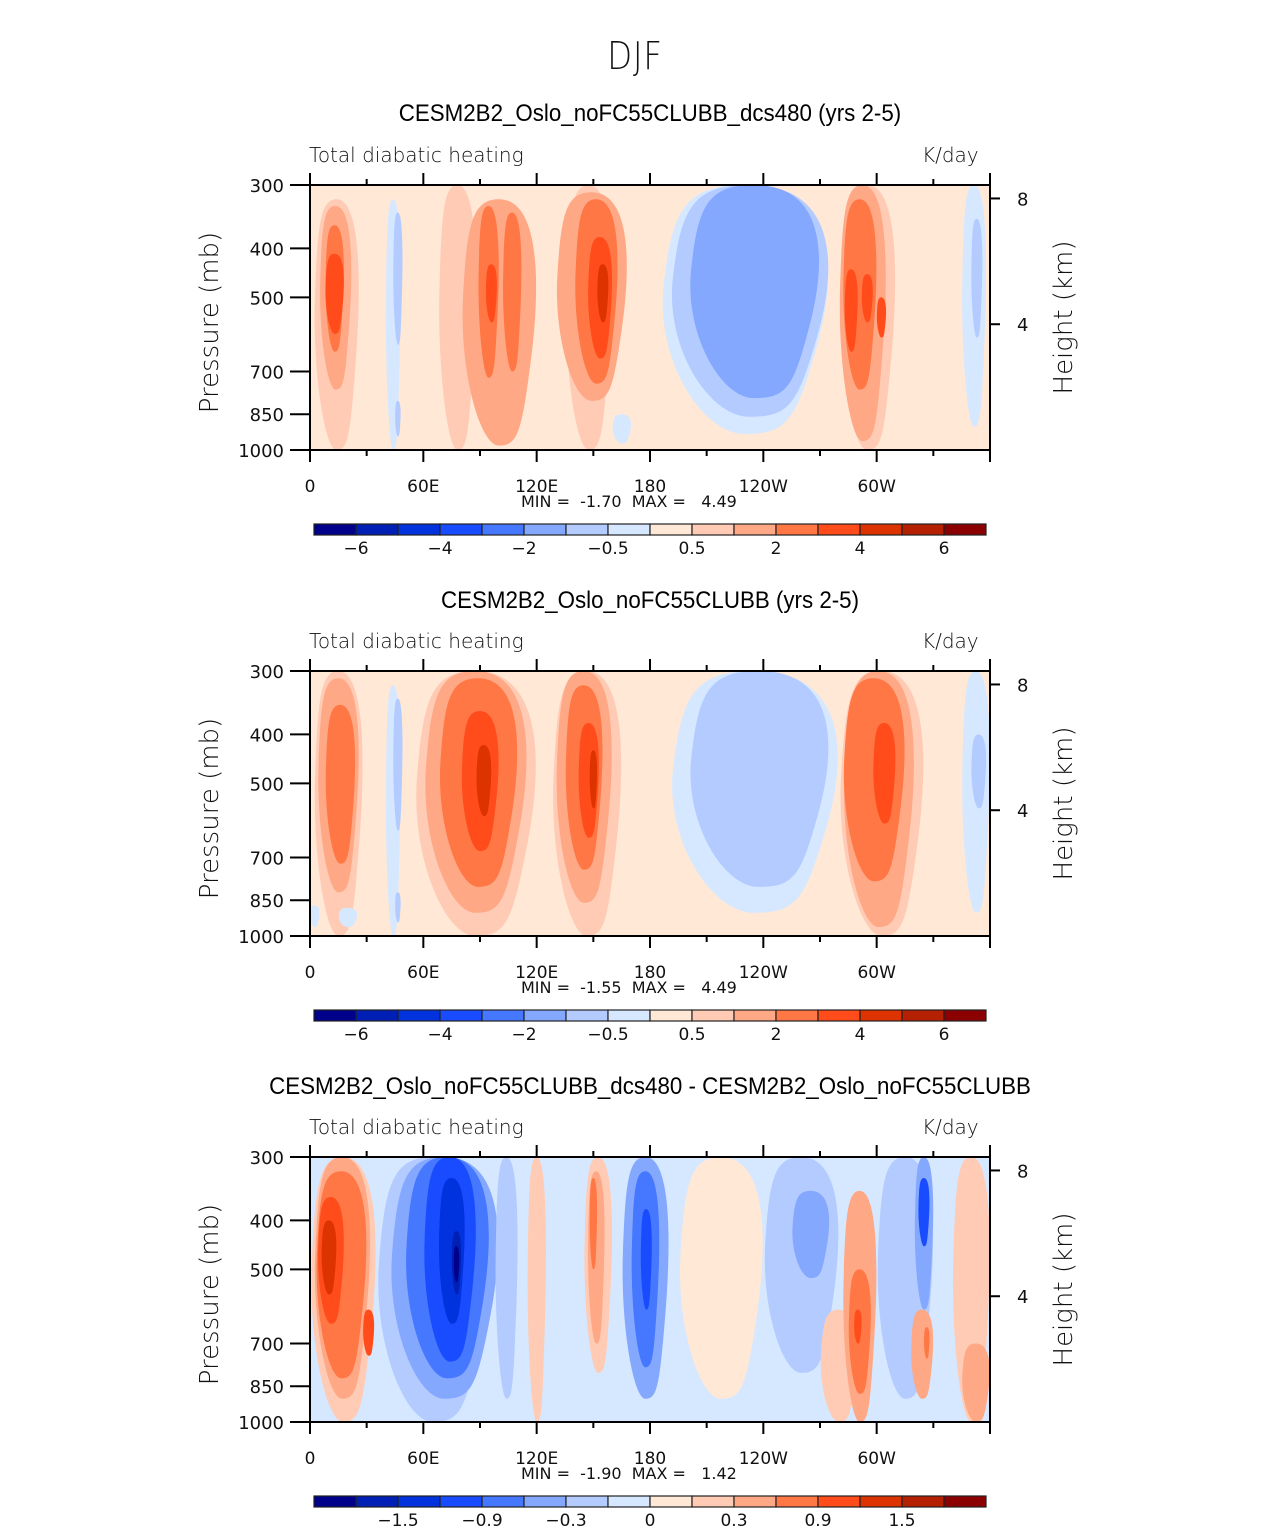  Describe the element at coordinates (950, 1127) in the screenshot. I see `panel-3-right-string: K/day` at that location.